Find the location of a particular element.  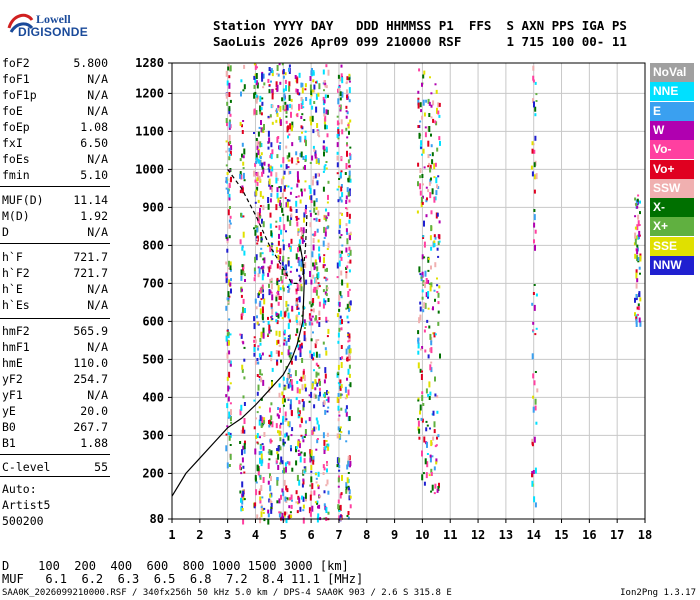

param-value: N/A is located at coordinates (97, 289).